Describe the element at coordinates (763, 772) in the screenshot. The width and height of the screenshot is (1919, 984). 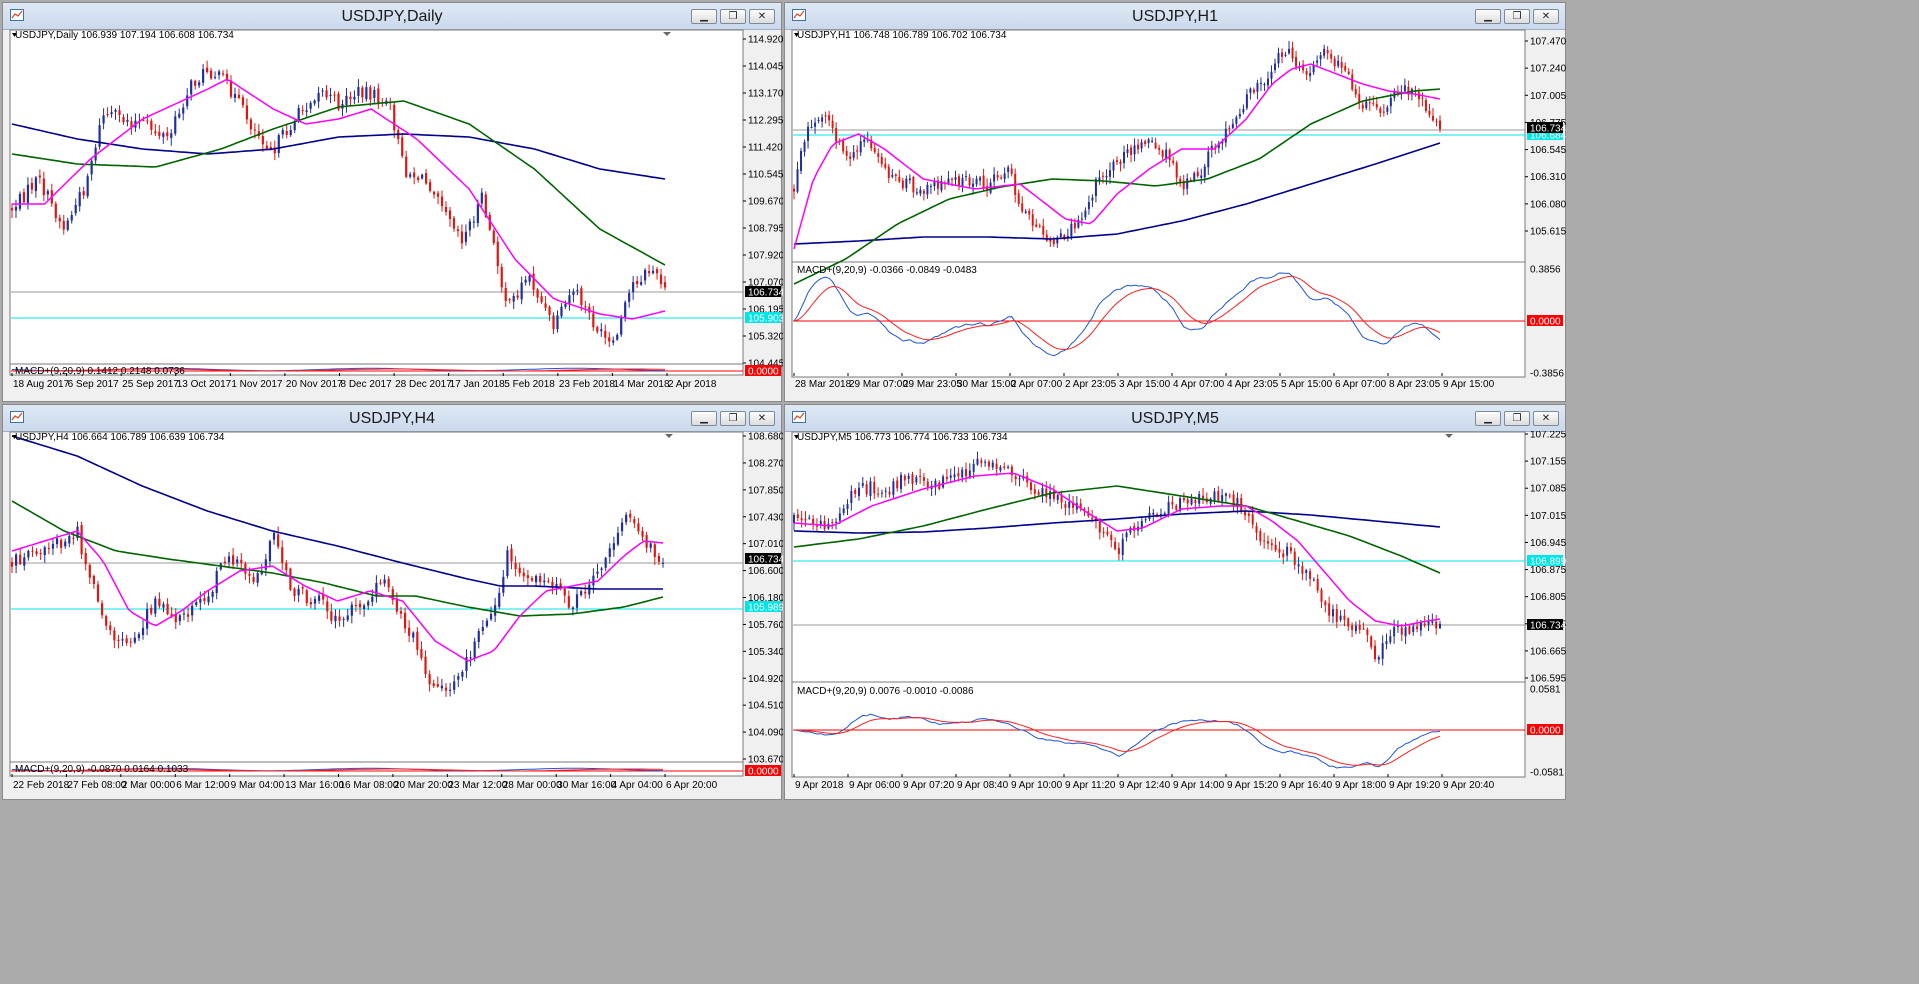
I see `svg-text: 0.0000` at that location.